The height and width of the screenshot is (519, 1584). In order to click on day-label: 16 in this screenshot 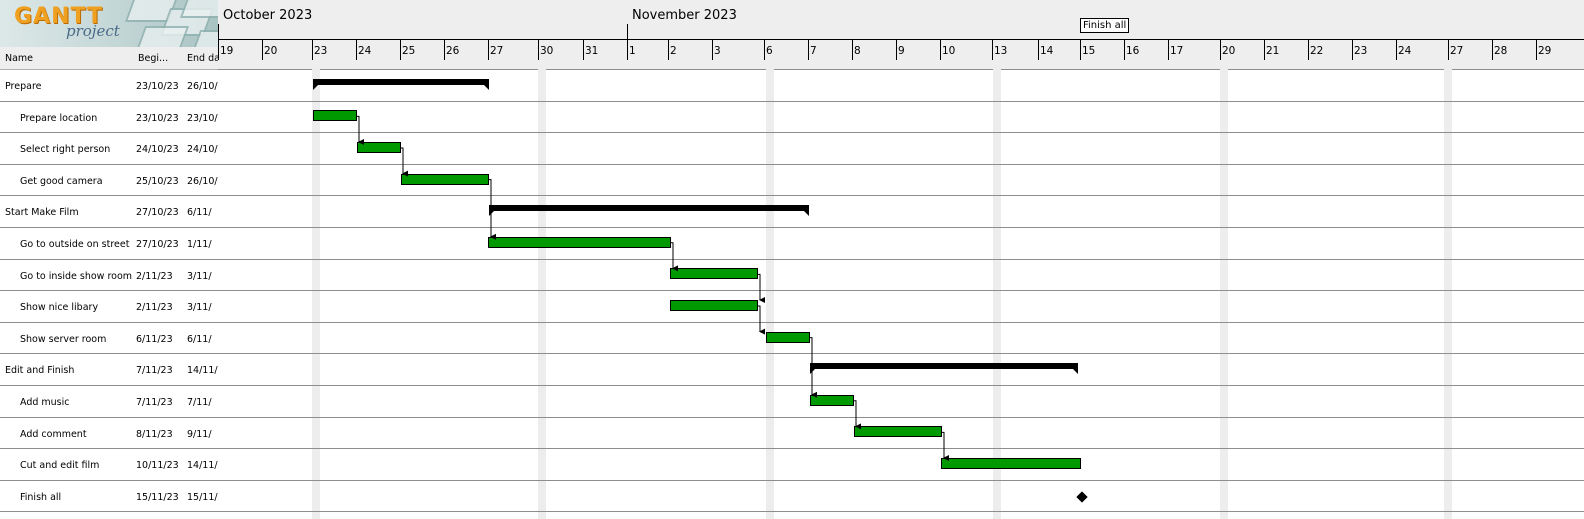, I will do `click(1133, 51)`.